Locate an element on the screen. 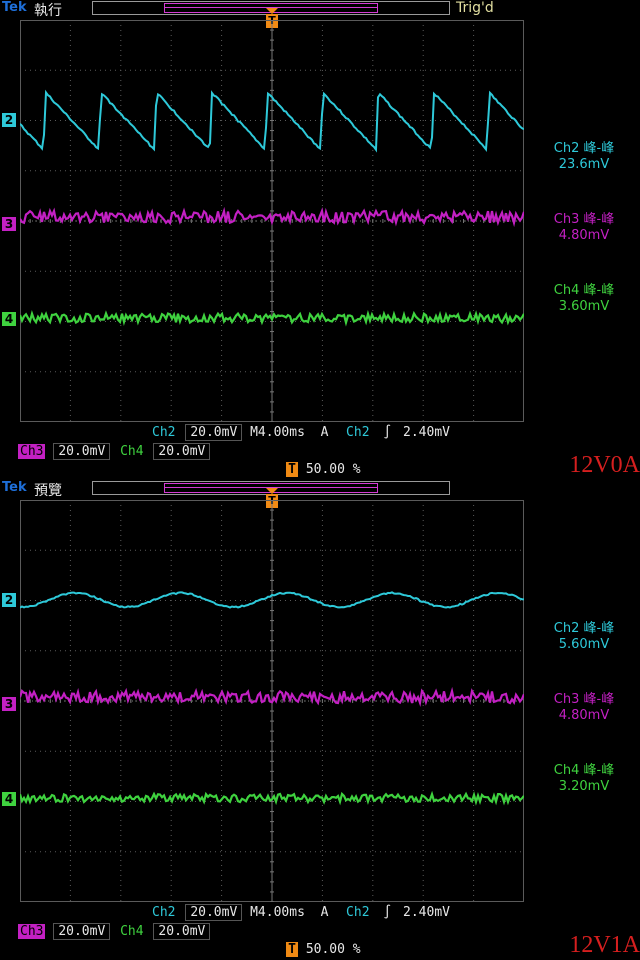  measurement-value: 3.20mV is located at coordinates (584, 786).